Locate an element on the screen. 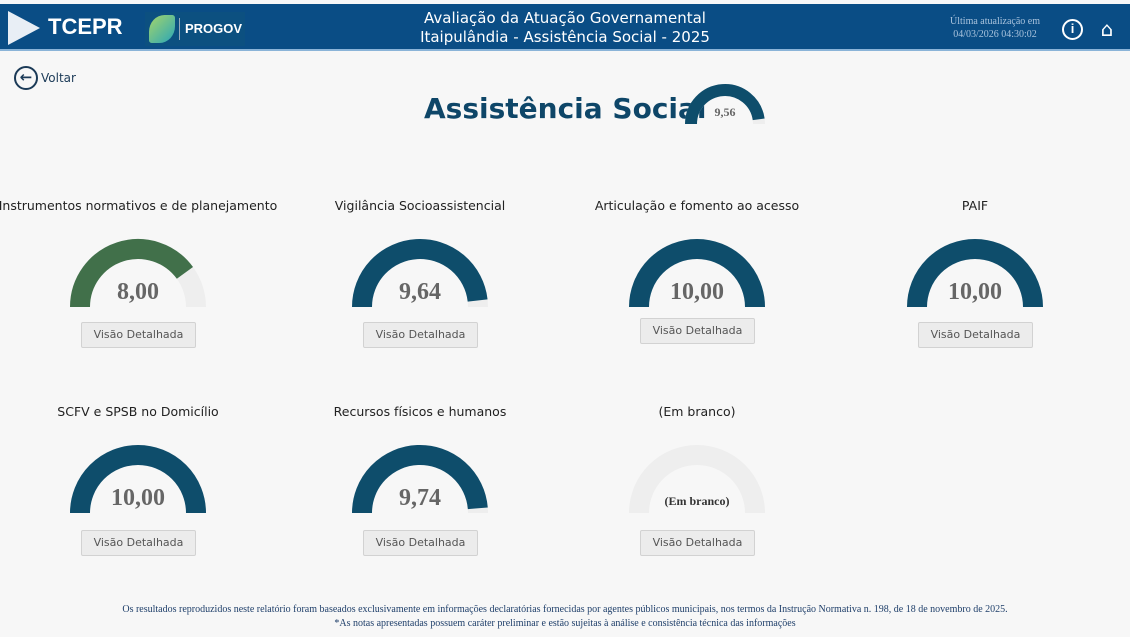 The image size is (1130, 637). gauge-value: 9,74 is located at coordinates (420, 498).